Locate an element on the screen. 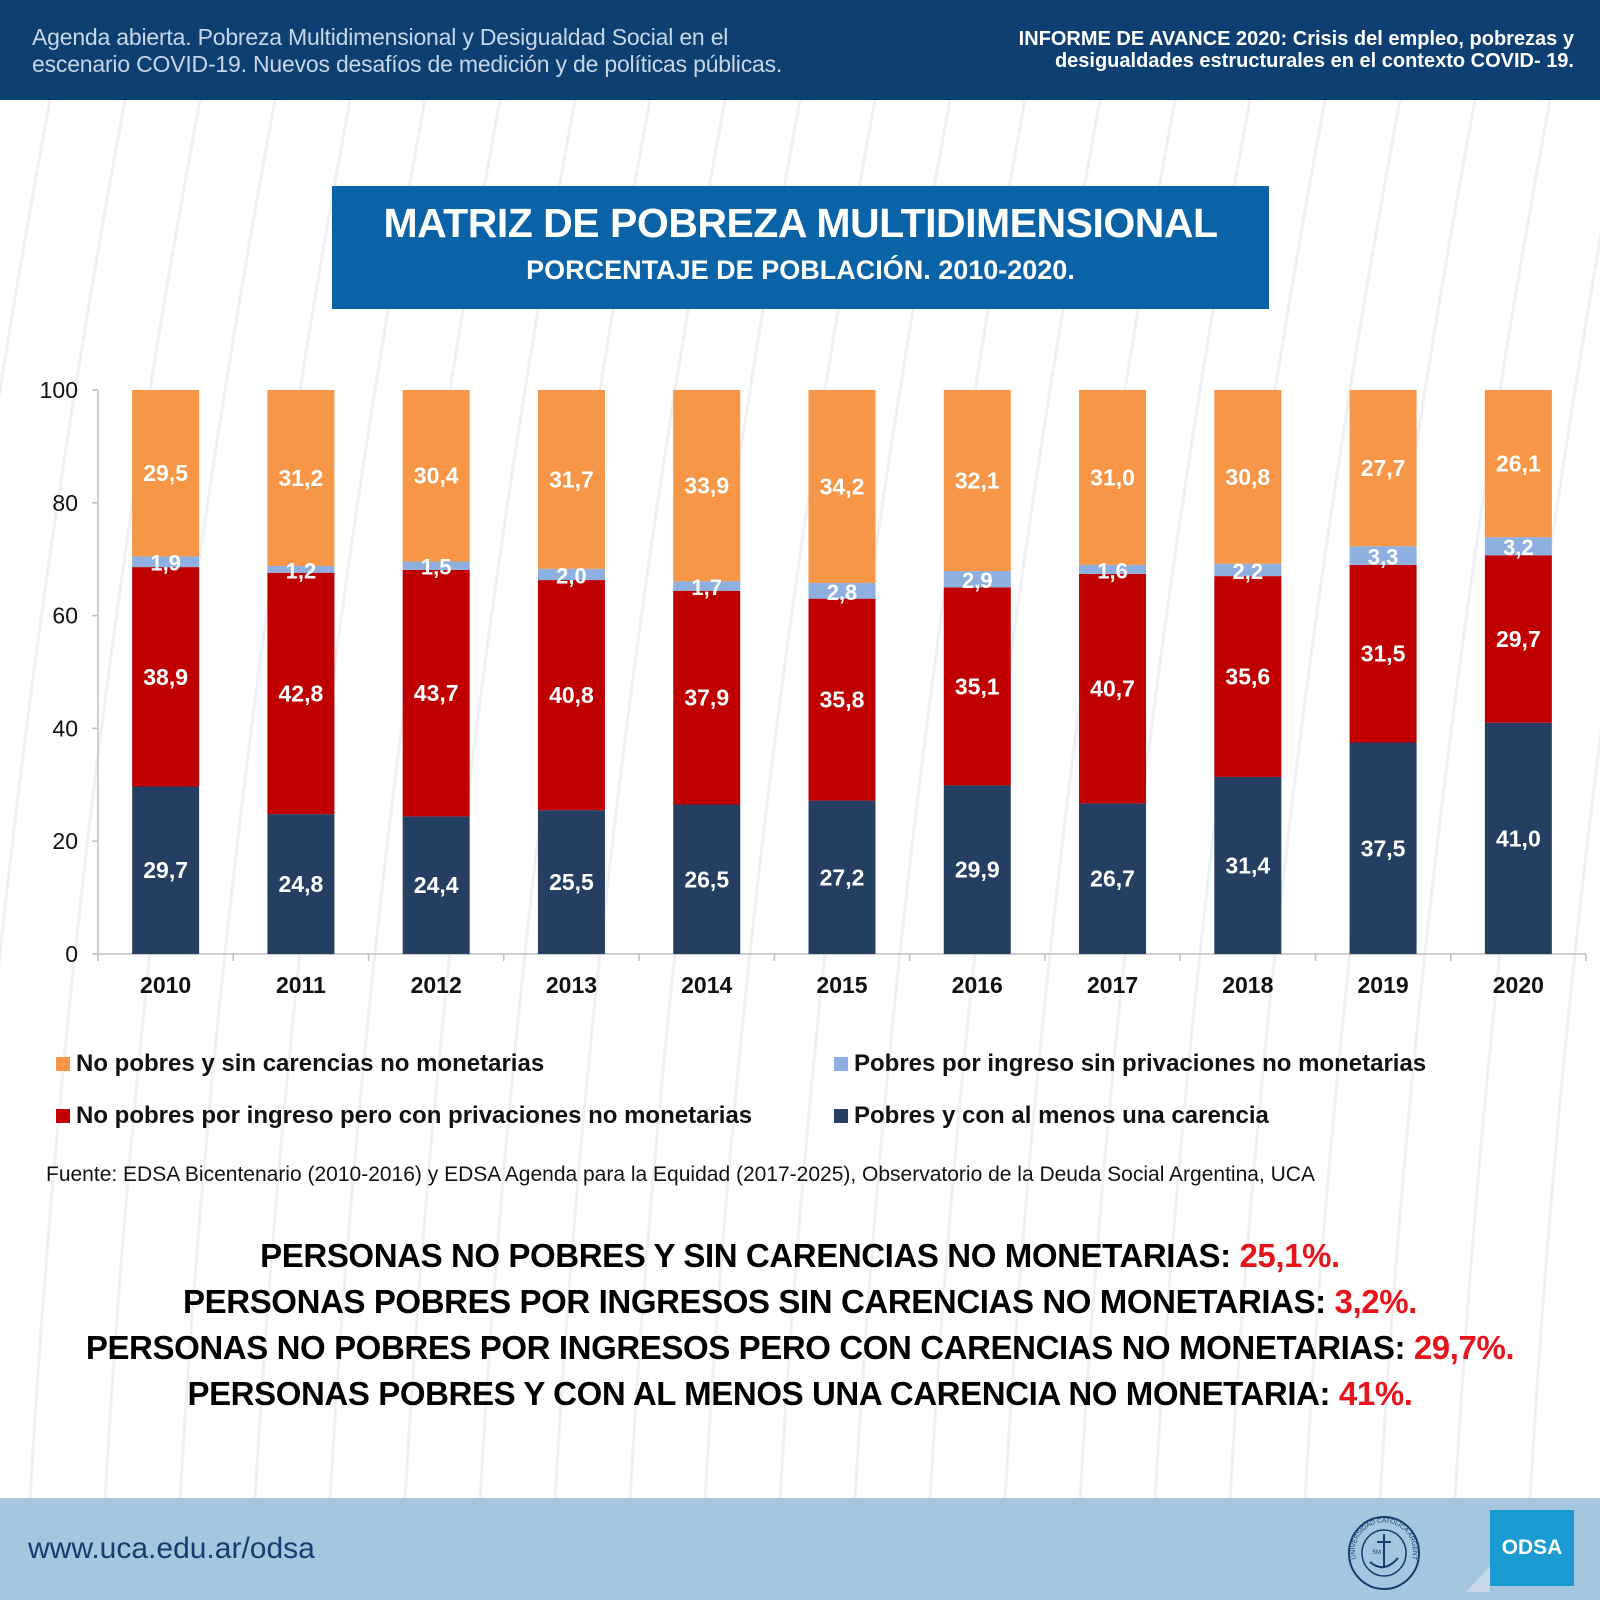  summary-value: 25,1%. is located at coordinates (1289, 1255).